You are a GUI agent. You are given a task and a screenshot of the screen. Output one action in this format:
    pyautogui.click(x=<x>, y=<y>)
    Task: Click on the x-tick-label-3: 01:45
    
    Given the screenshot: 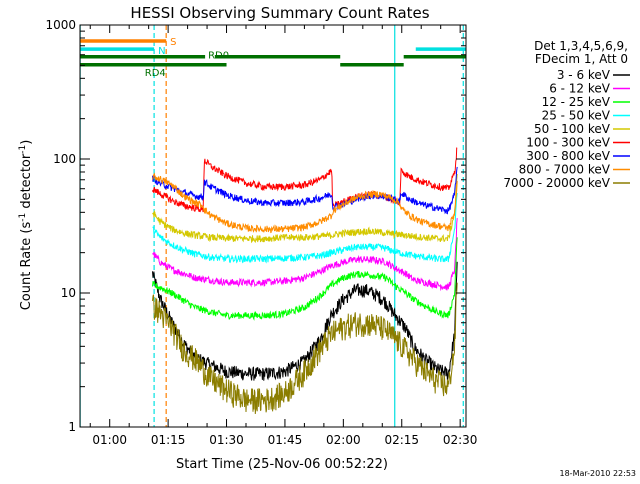 What is the action you would take?
    pyautogui.click(x=285, y=440)
    